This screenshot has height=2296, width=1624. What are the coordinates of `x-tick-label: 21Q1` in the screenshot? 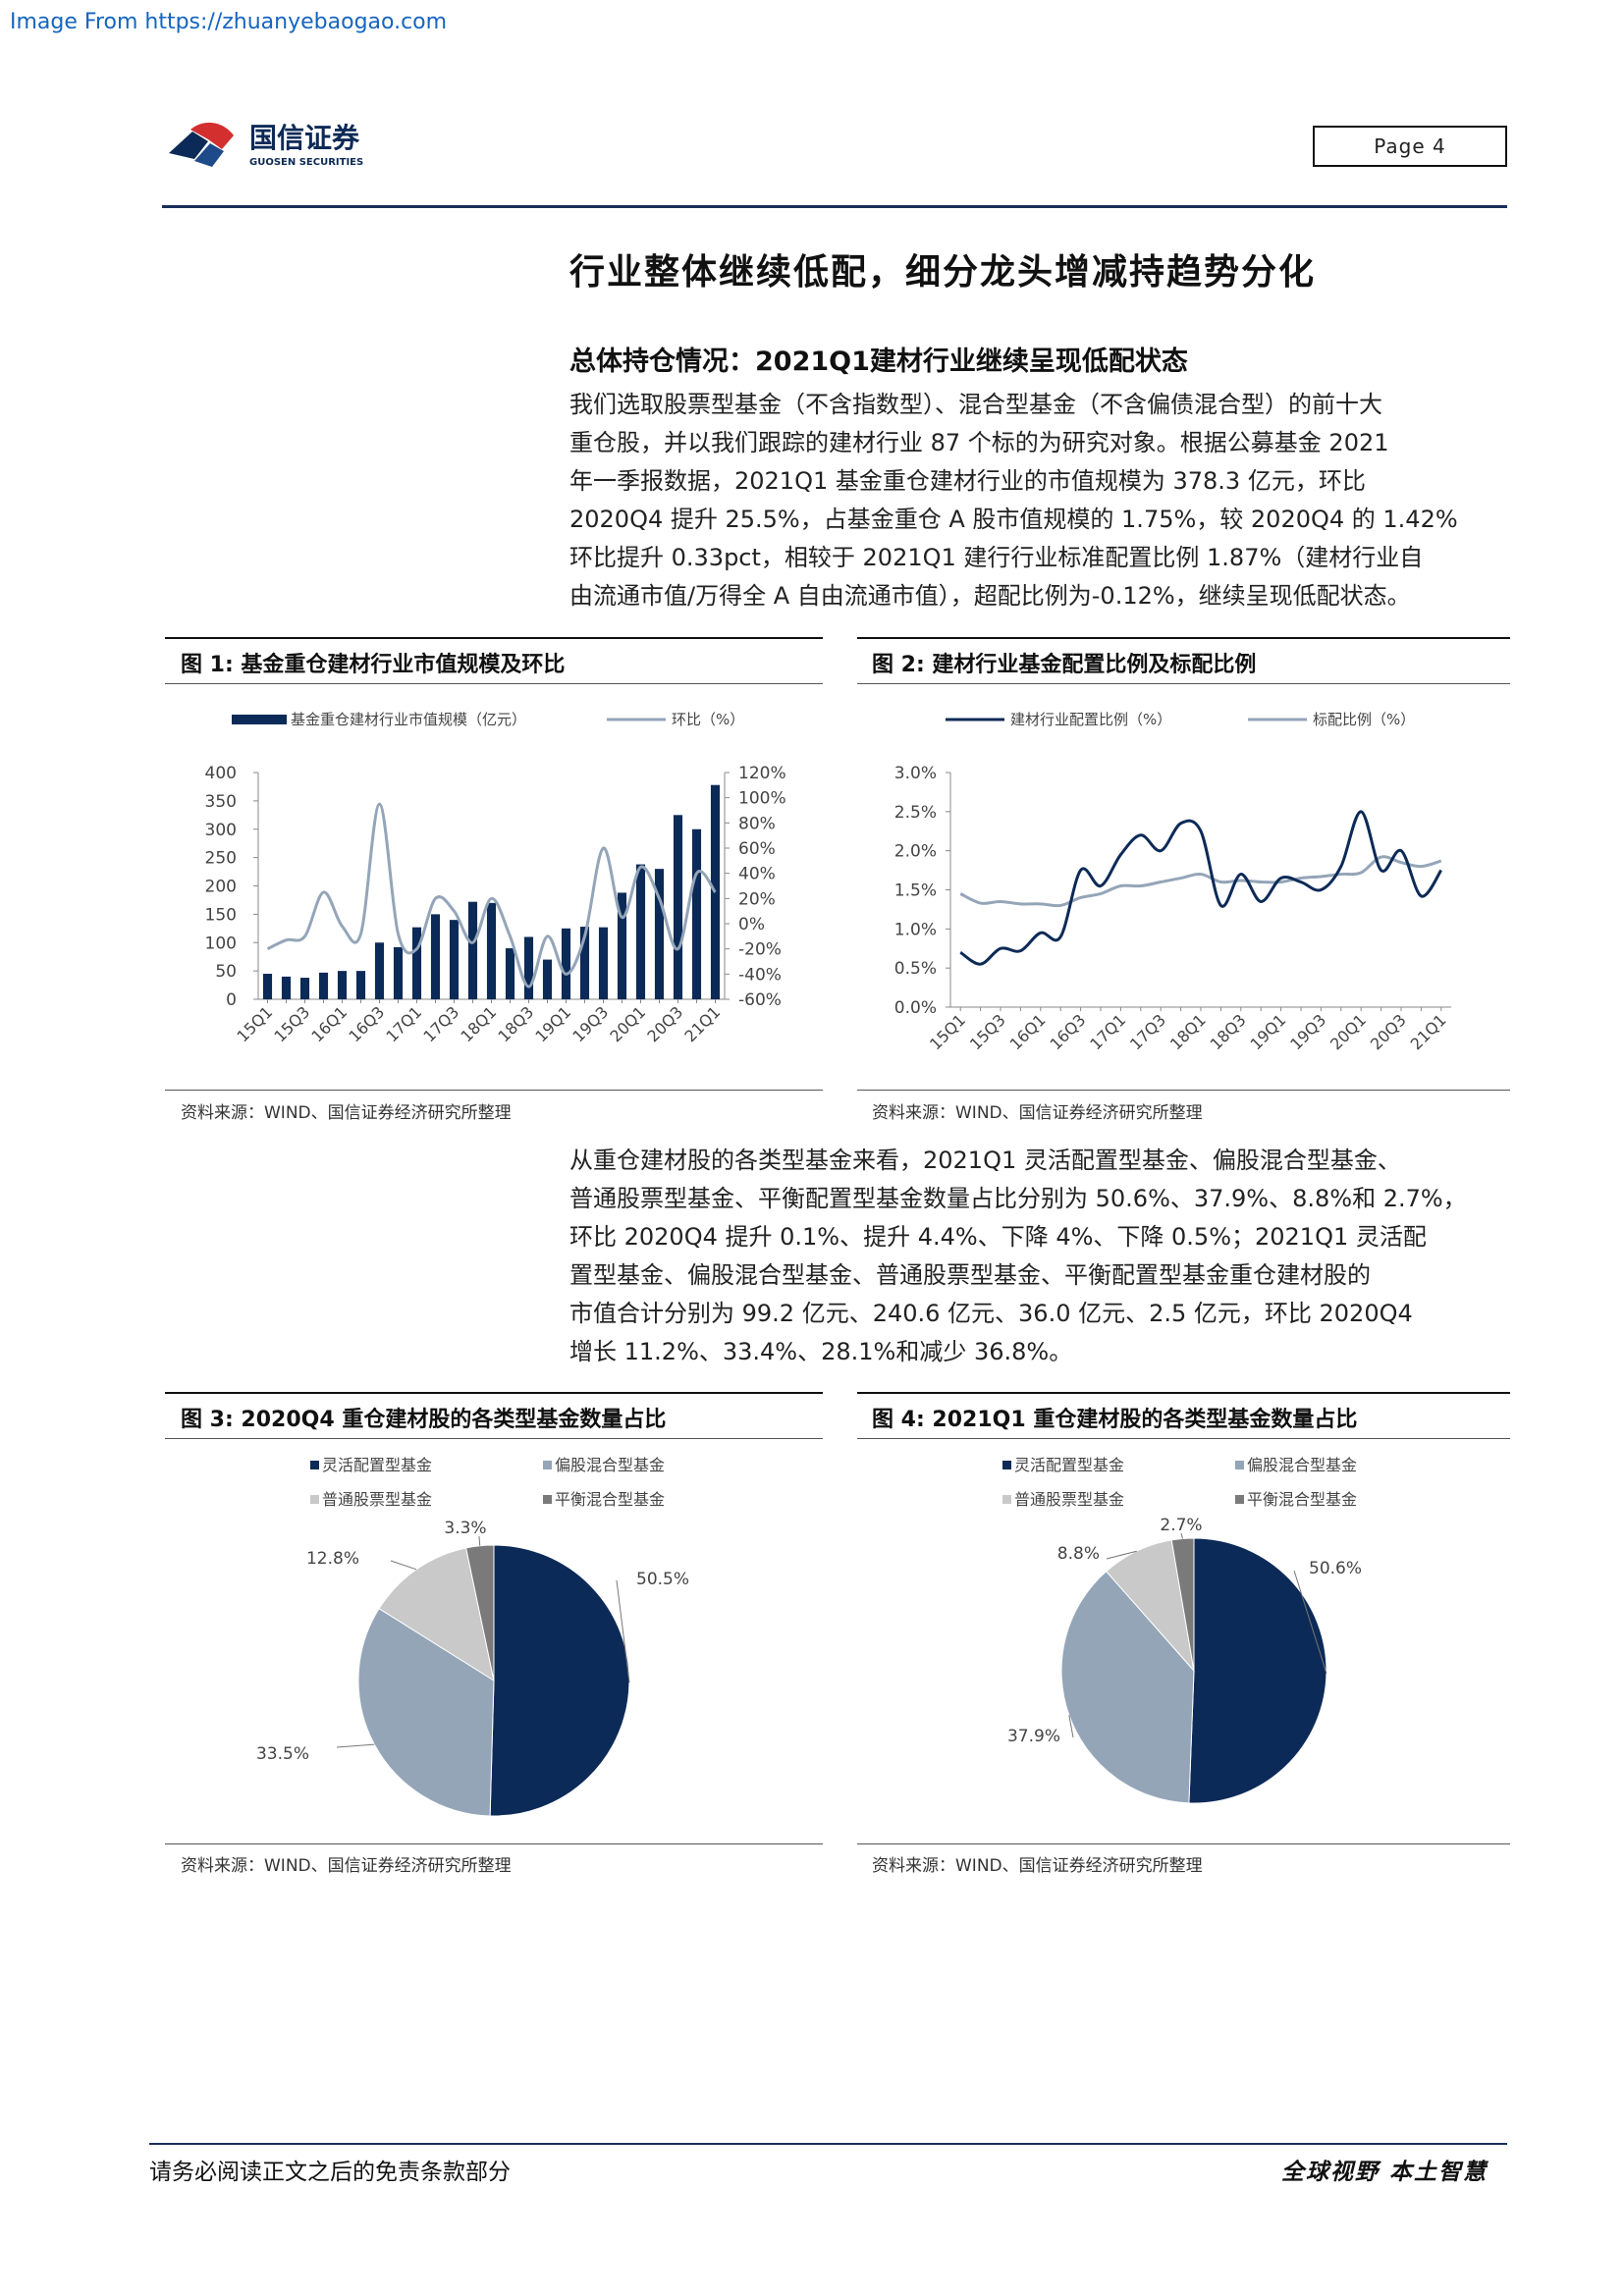 It's located at (1428, 1032).